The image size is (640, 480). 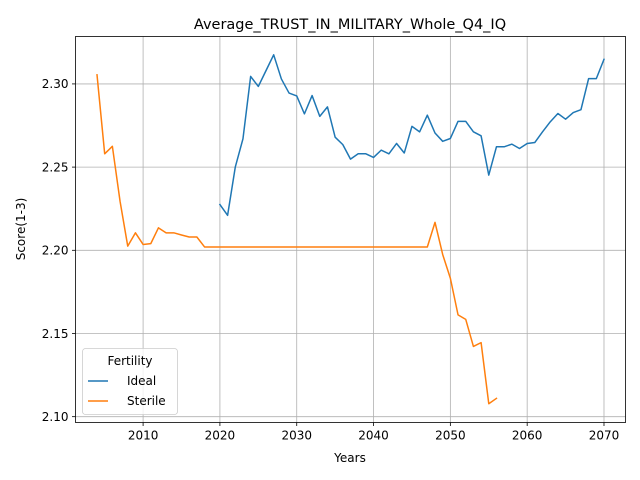 What do you see at coordinates (55, 334) in the screenshot?
I see `y-tick-label: 2.15` at bounding box center [55, 334].